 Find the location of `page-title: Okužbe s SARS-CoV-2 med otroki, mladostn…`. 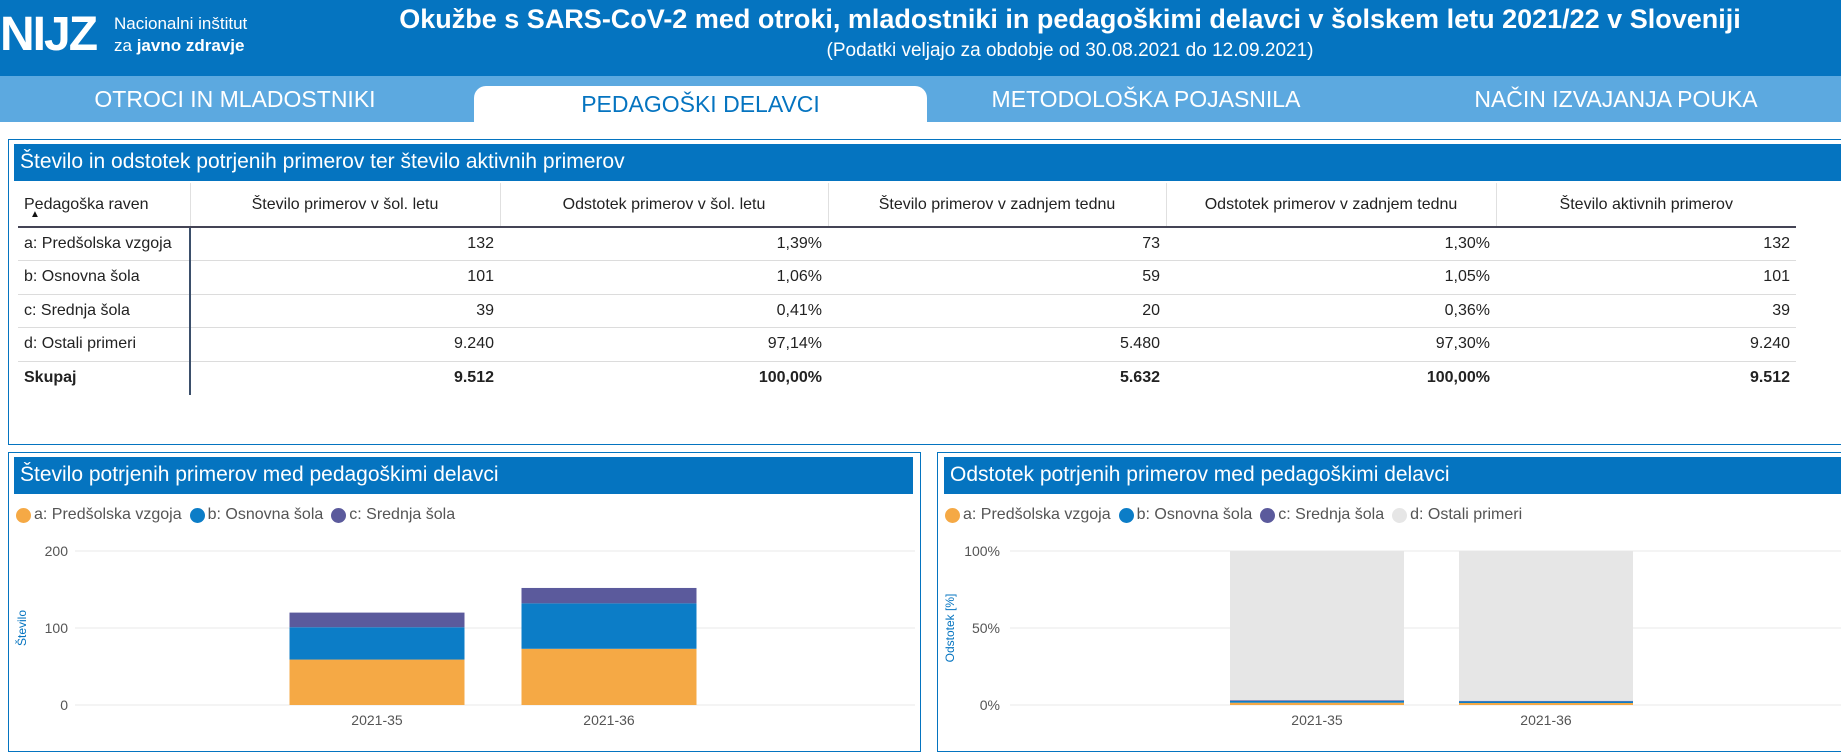

page-title: Okužbe s SARS-CoV-2 med otroki, mladostn… is located at coordinates (1070, 19).